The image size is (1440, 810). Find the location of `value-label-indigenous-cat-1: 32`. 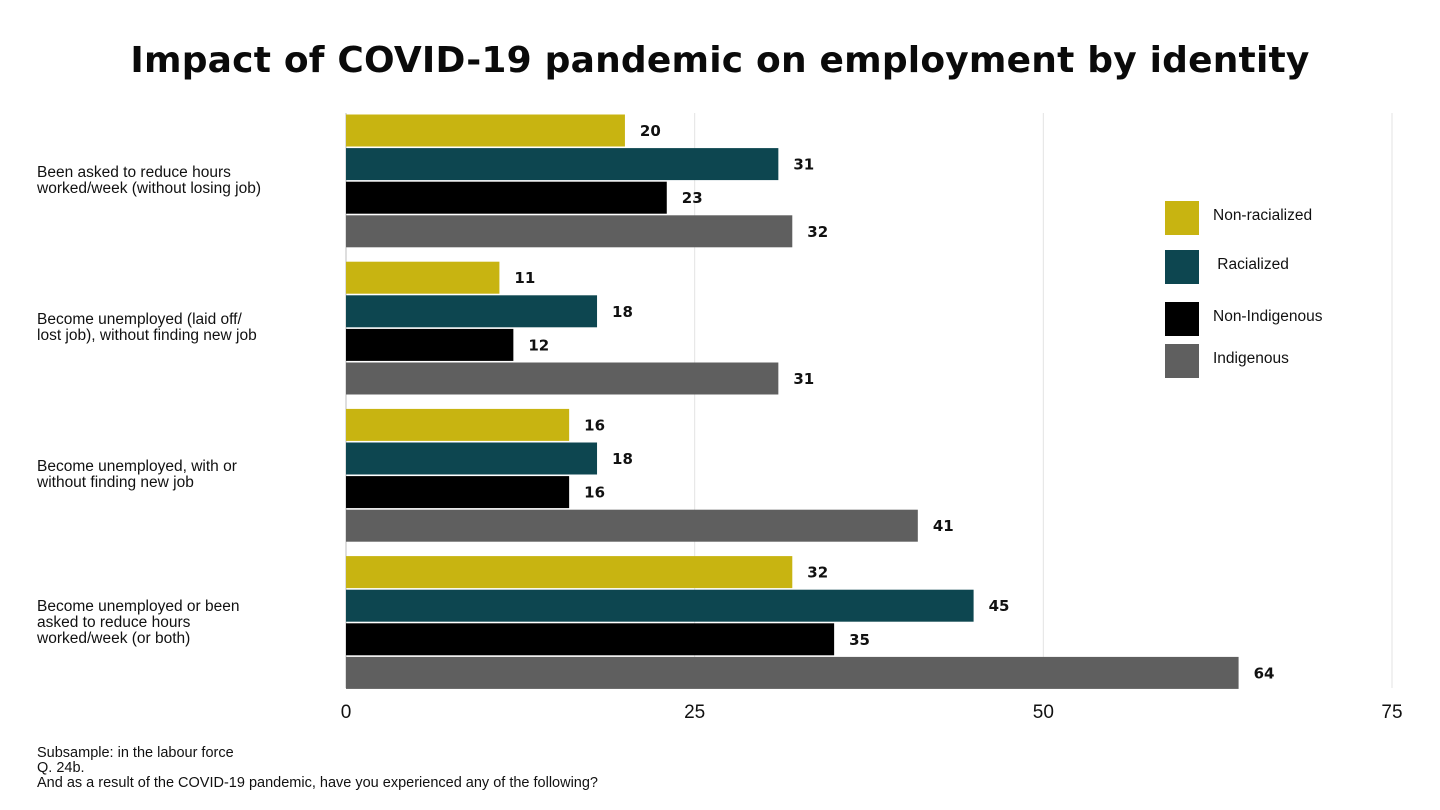

value-label-indigenous-cat-1: 32 is located at coordinates (817, 232).